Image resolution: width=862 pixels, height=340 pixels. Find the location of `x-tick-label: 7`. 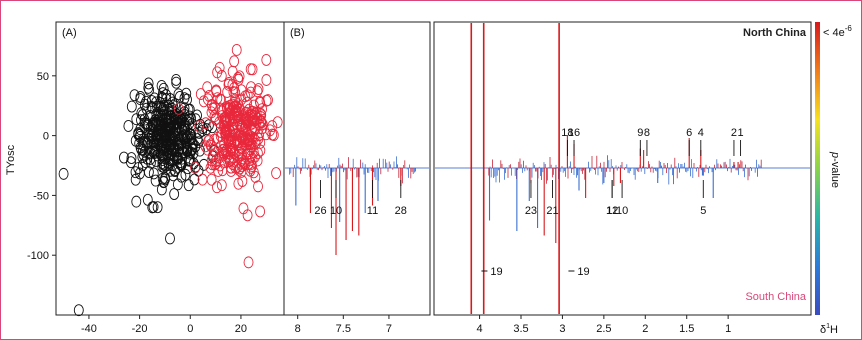

x-tick-label: 7 is located at coordinates (389, 329).